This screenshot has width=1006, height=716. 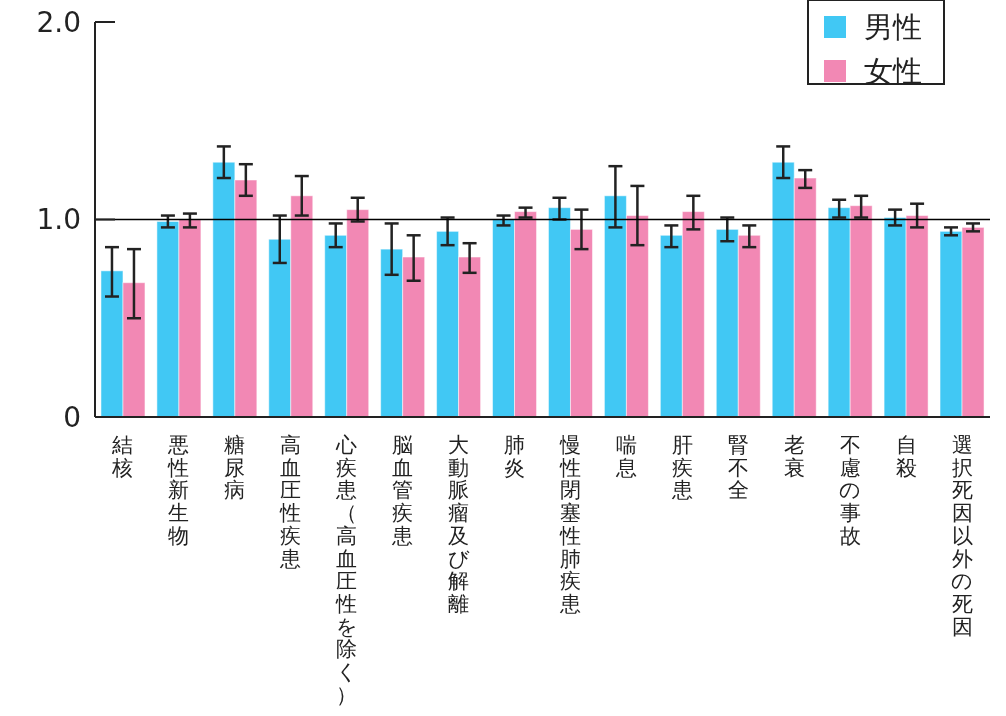 I want to click on y-tick-label: 1.0, so click(x=58, y=219).